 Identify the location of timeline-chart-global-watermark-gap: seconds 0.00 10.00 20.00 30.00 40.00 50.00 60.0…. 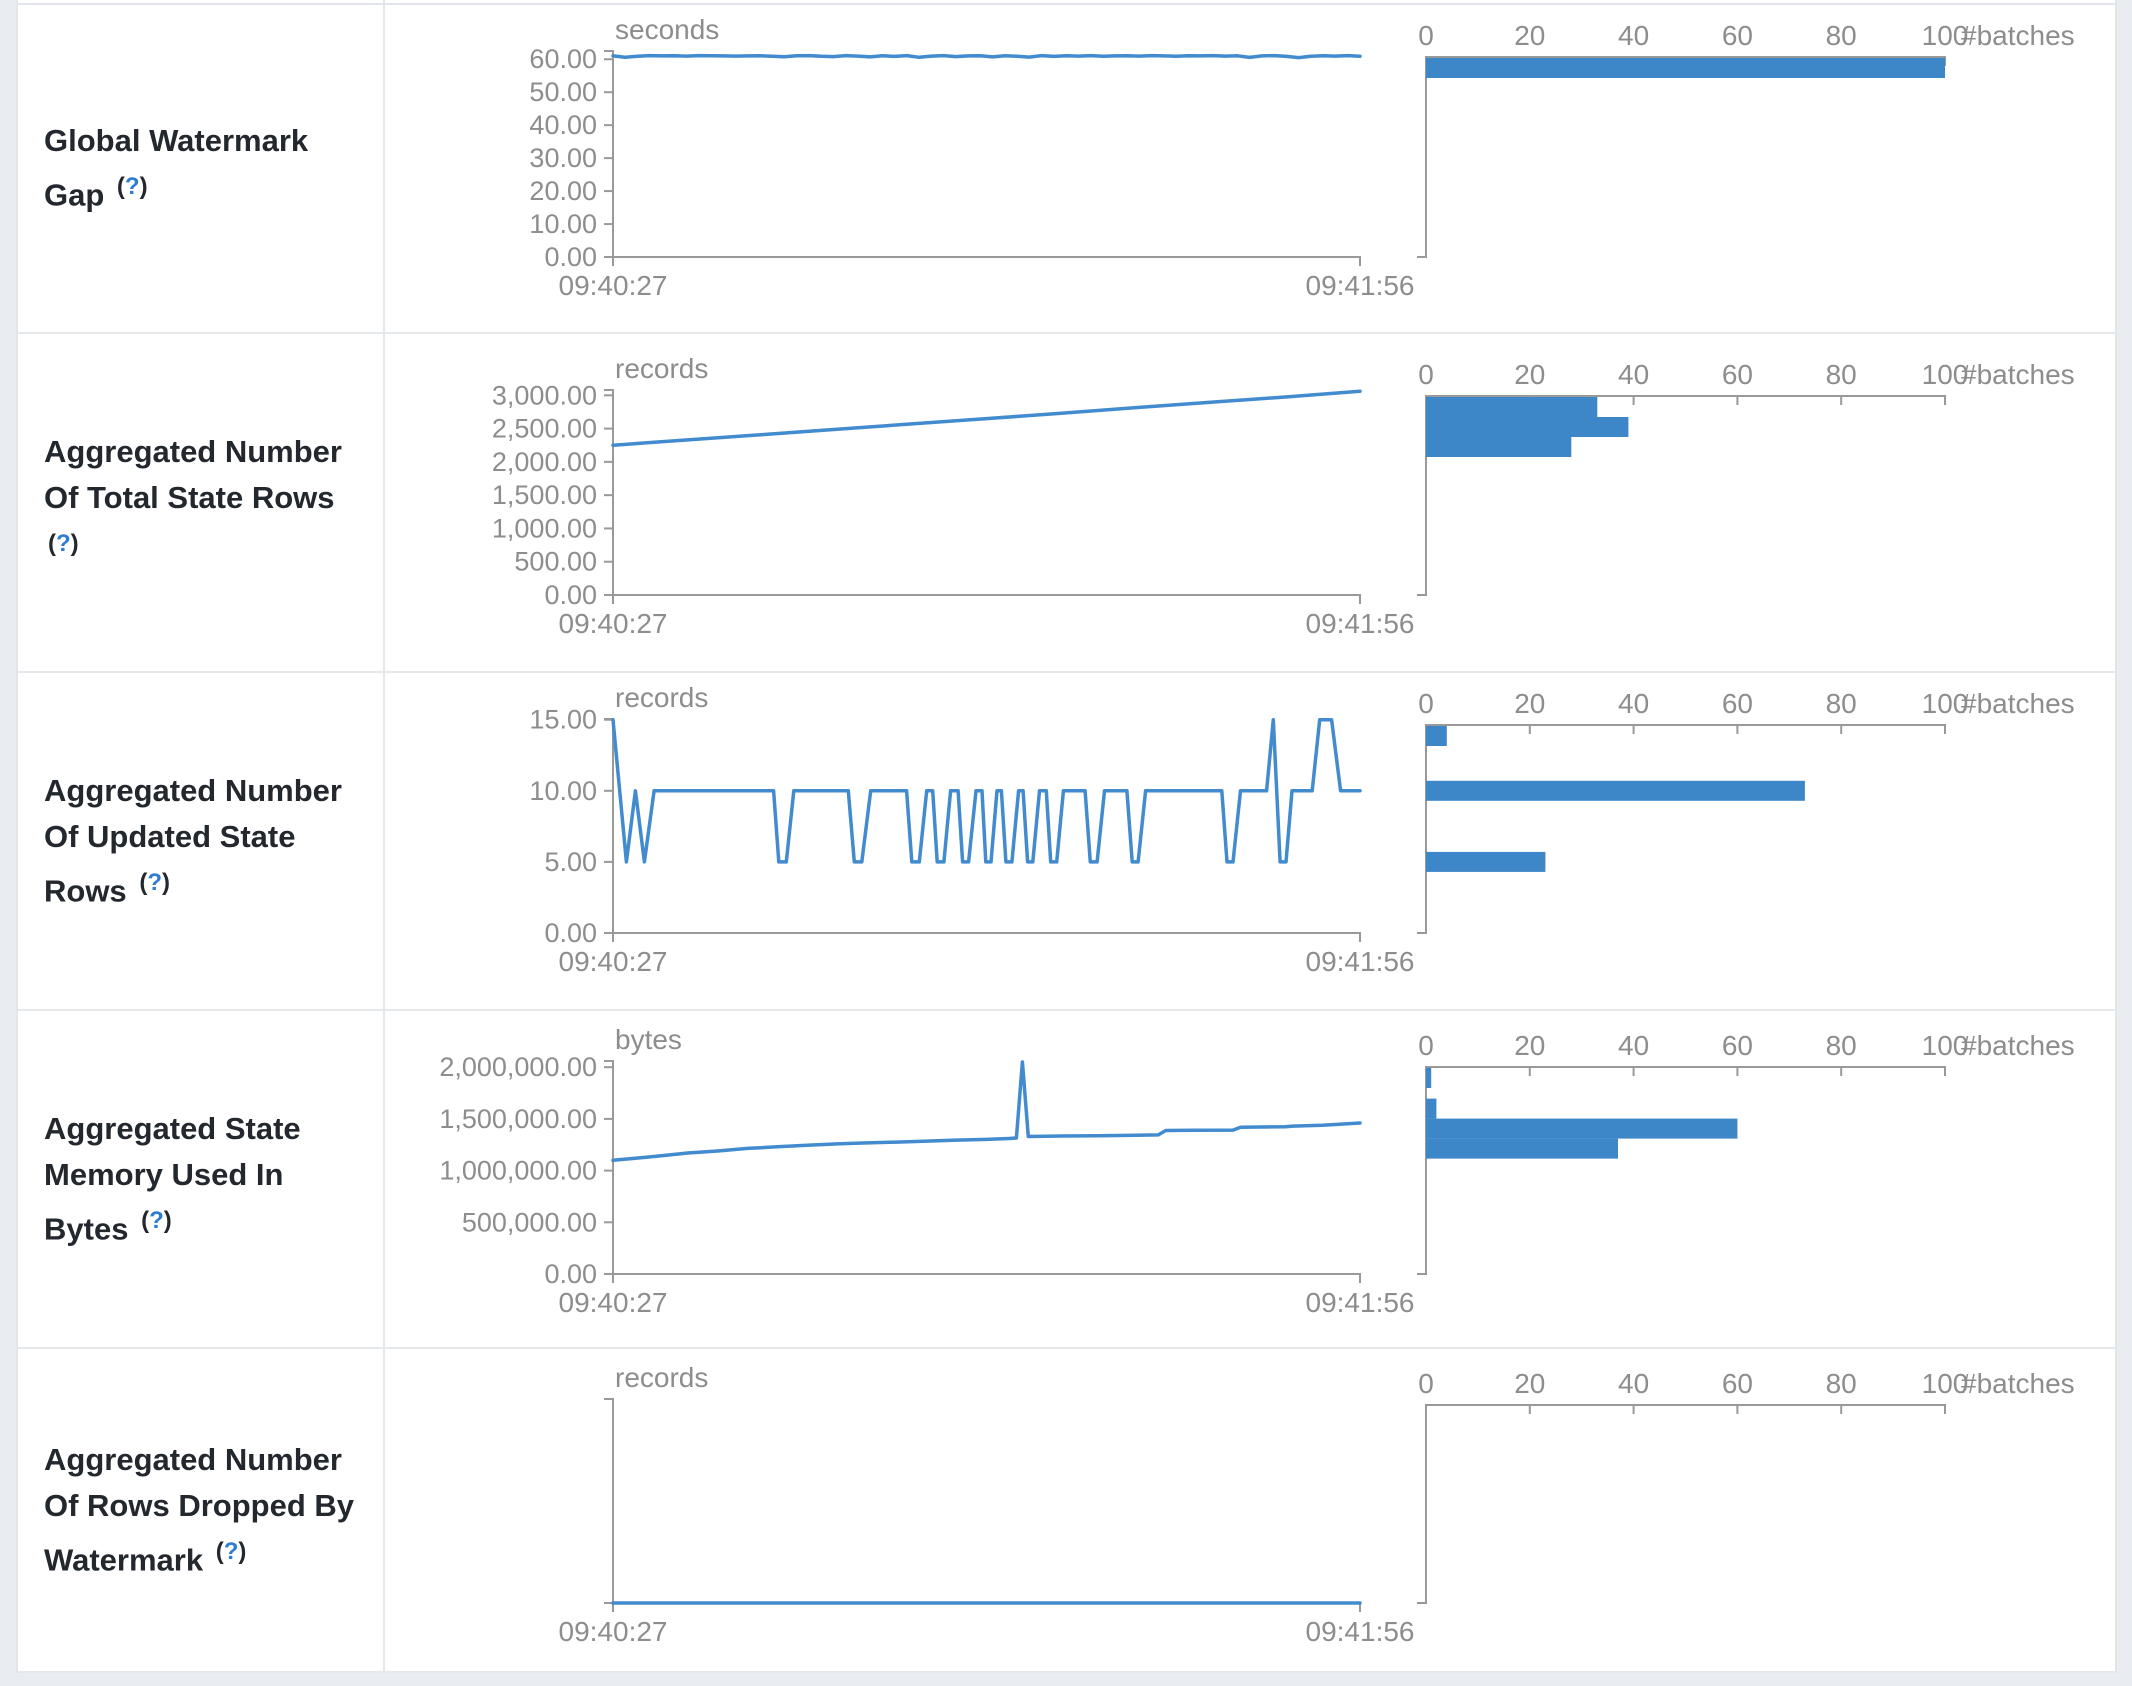
(905, 168).